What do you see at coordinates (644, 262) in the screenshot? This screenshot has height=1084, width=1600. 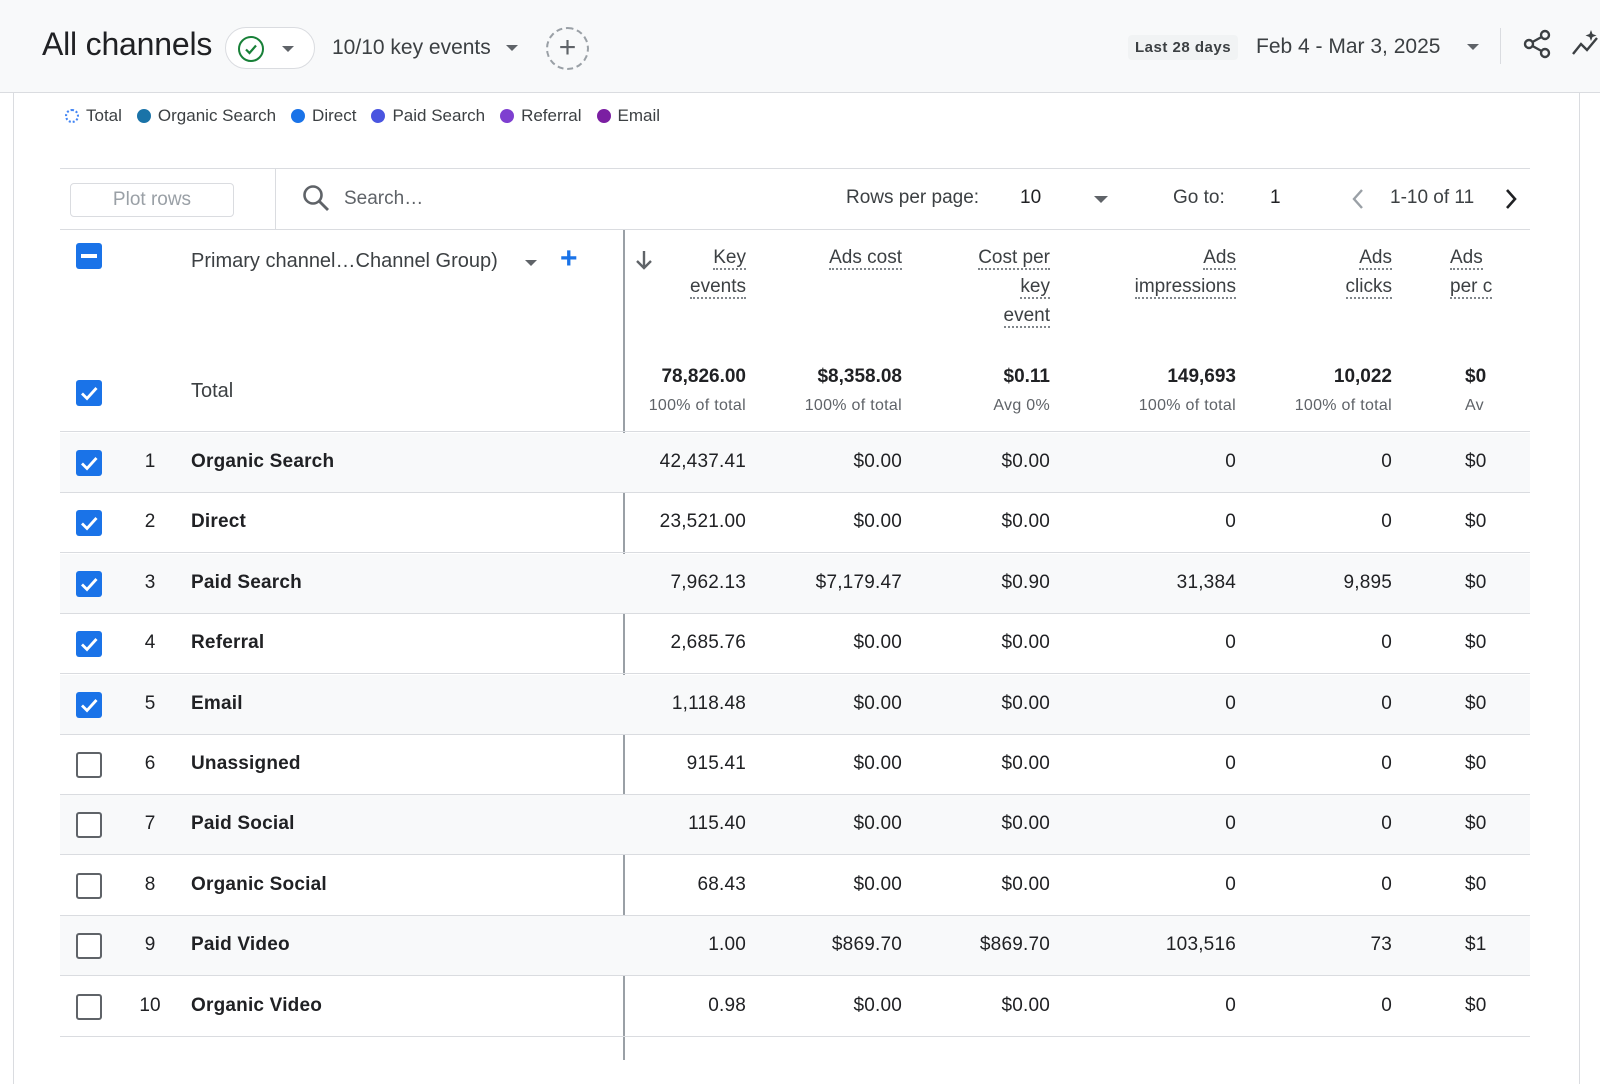 I see `sort-descending-icon` at bounding box center [644, 262].